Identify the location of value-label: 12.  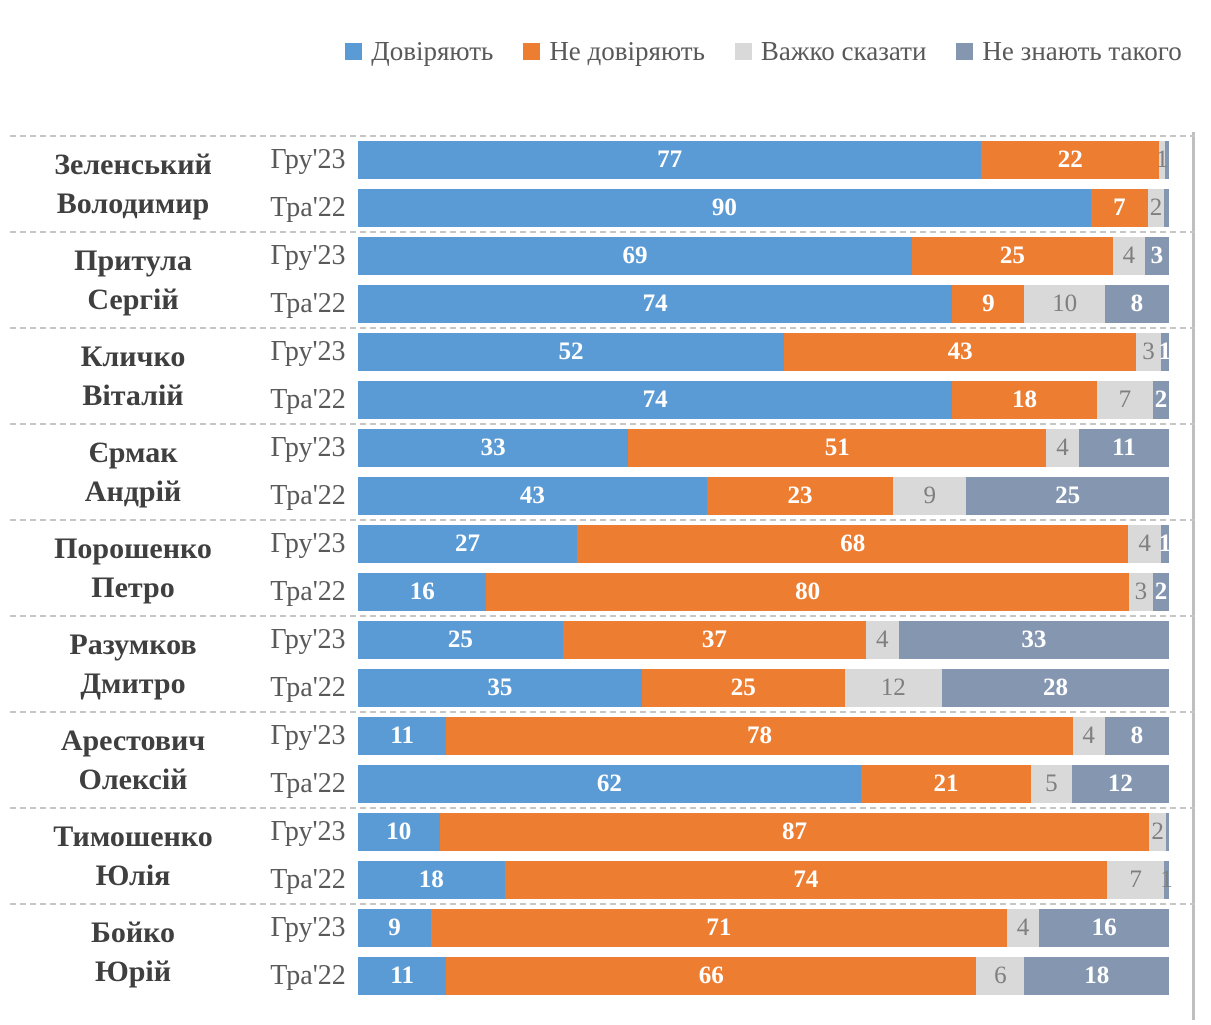
(1120, 783).